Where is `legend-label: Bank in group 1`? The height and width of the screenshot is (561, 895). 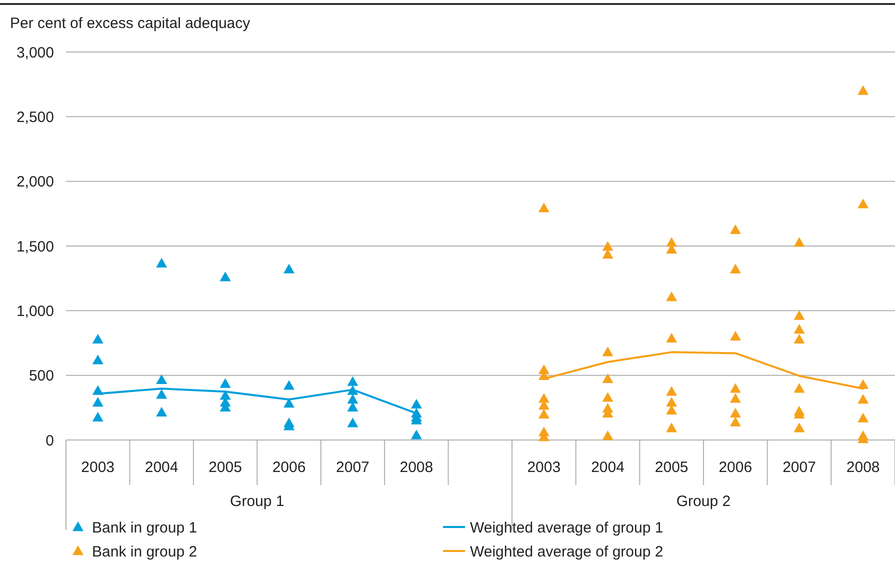
legend-label: Bank in group 1 is located at coordinates (145, 527).